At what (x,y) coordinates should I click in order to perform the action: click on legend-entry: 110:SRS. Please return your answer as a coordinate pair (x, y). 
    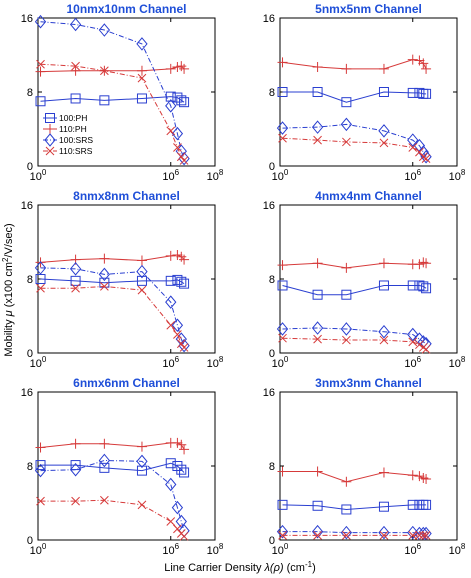
    Looking at the image, I should click on (68, 151).